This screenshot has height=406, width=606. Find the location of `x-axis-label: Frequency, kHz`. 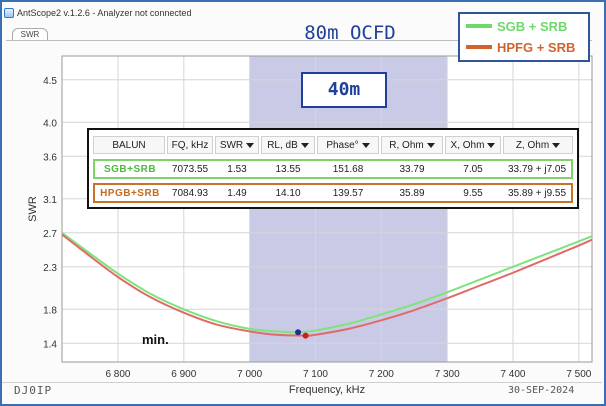

x-axis-label: Frequency, kHz is located at coordinates (327, 390).